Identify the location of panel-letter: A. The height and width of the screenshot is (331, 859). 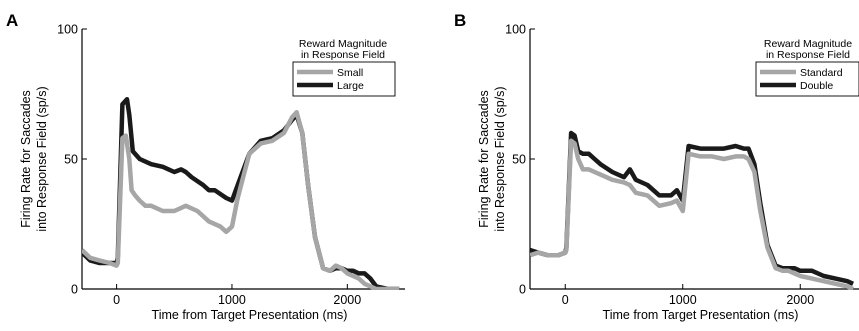
(12, 20).